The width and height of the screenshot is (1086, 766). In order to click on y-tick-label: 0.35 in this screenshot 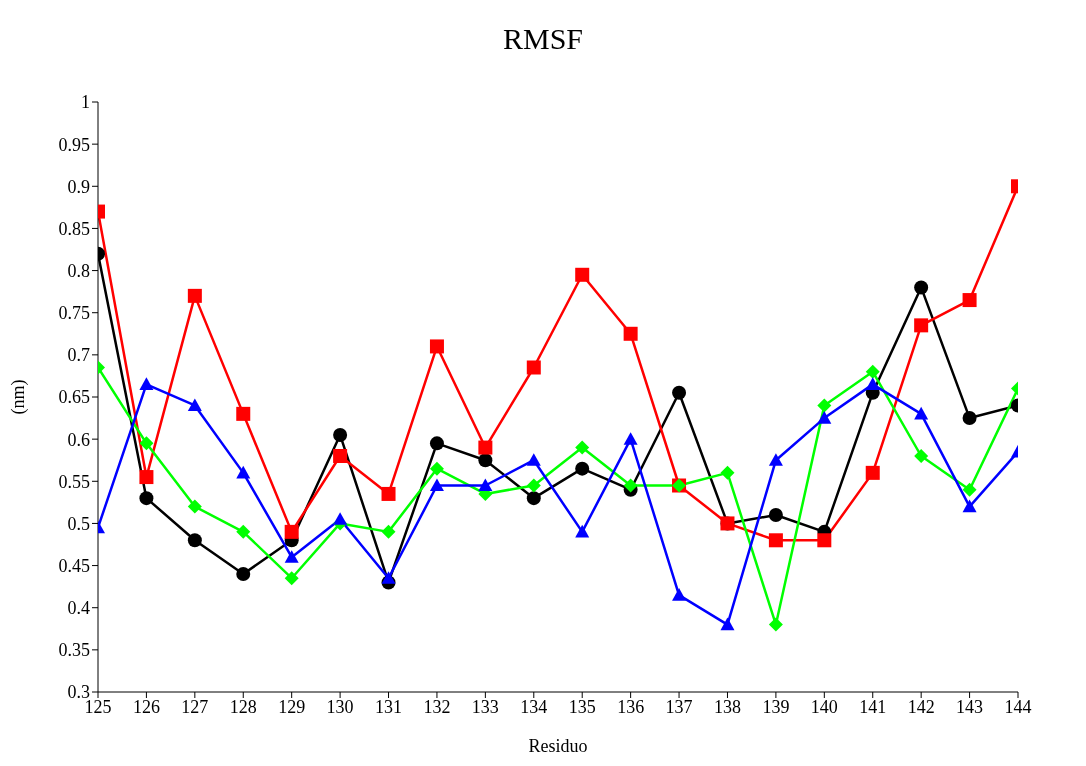, I will do `click(74, 650)`.